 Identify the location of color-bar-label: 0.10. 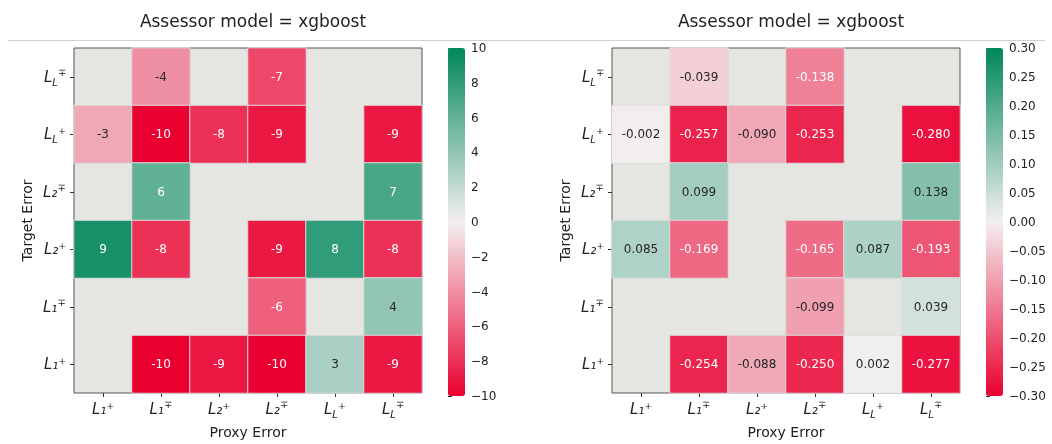
(1022, 164).